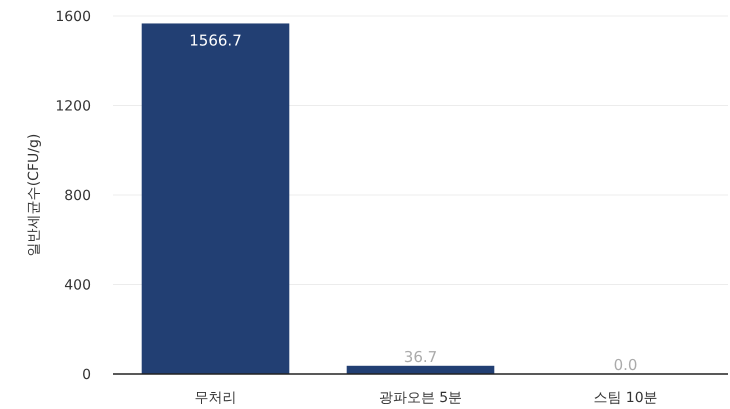 The image size is (730, 409). I want to click on y-tick-label: 1200, so click(73, 106).